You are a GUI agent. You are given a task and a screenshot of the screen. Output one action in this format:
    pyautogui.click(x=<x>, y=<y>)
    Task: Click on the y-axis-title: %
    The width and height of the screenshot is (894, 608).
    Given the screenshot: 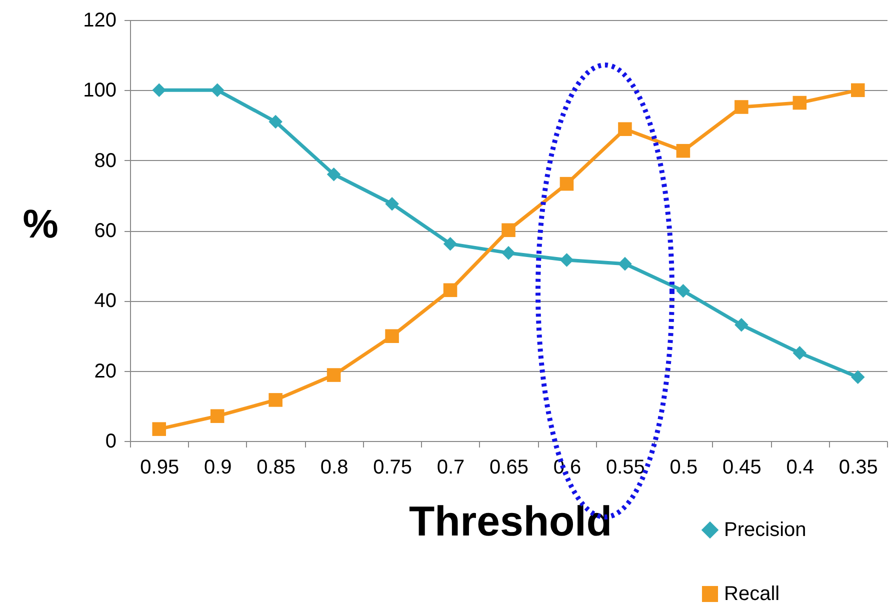 What is the action you would take?
    pyautogui.click(x=40, y=224)
    